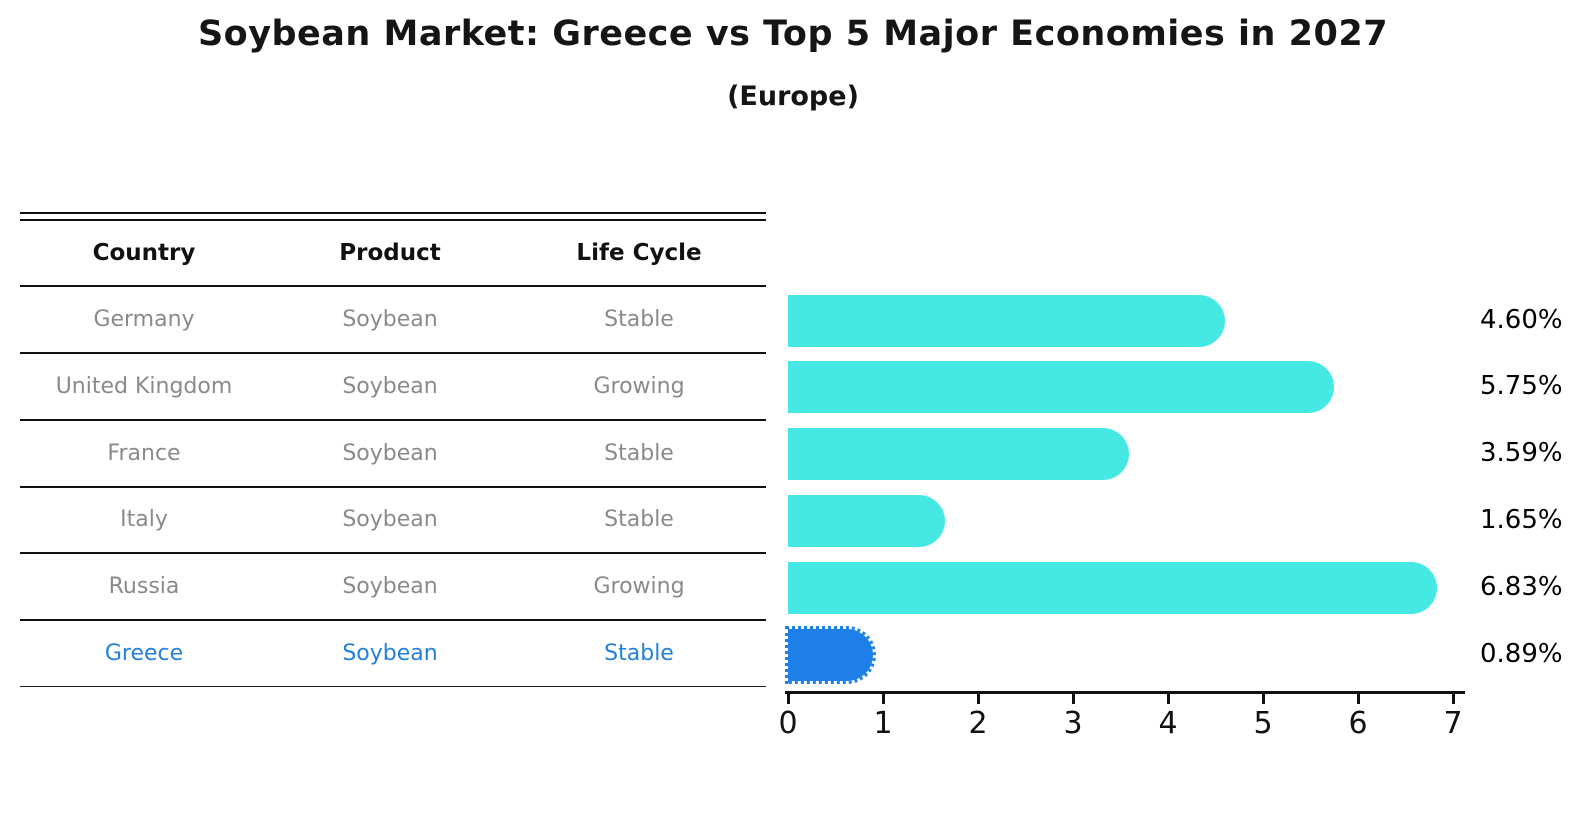  What do you see at coordinates (978, 723) in the screenshot?
I see `x-axis-tick-label: 2` at bounding box center [978, 723].